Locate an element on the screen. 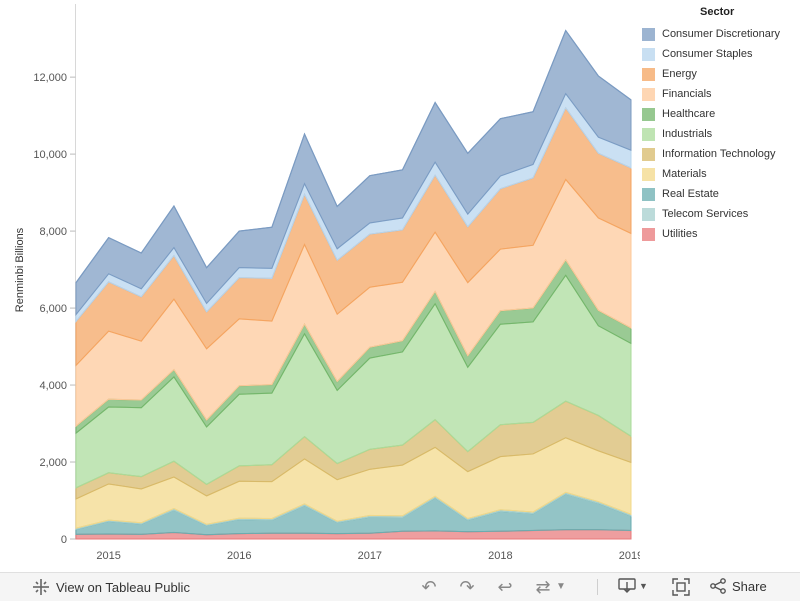 The image size is (800, 601). legend-item: Energy is located at coordinates (718, 74).